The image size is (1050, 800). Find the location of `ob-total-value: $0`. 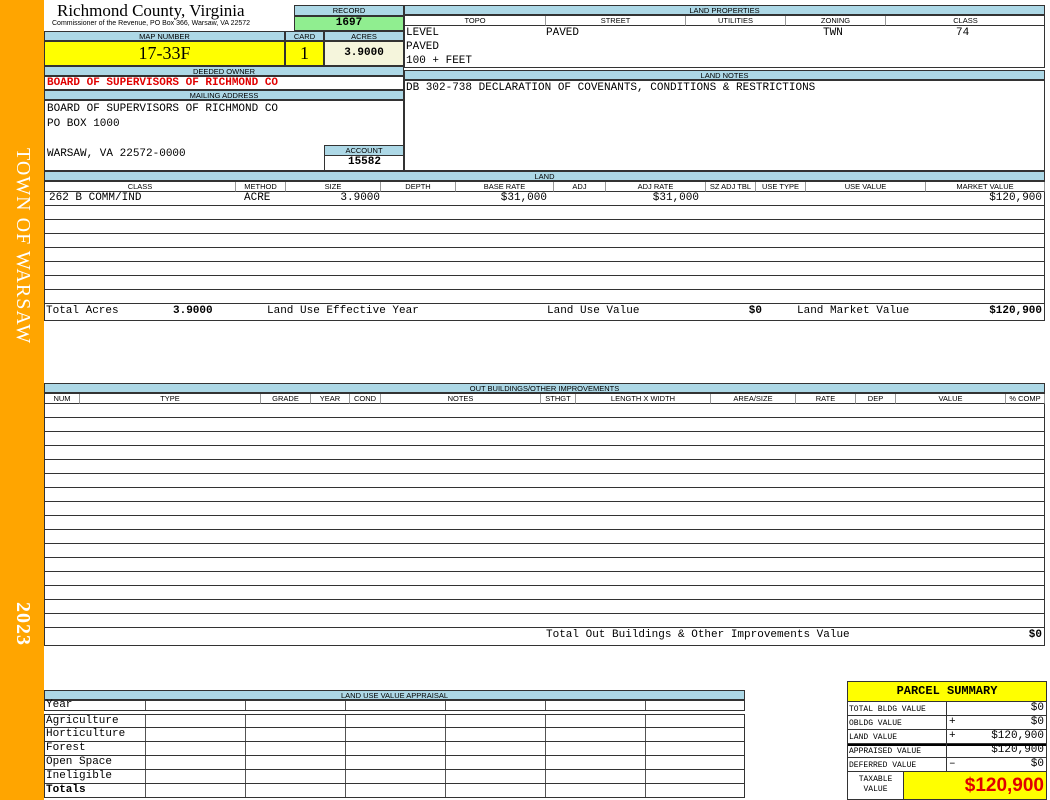

ob-total-value: $0 is located at coordinates (1035, 635).